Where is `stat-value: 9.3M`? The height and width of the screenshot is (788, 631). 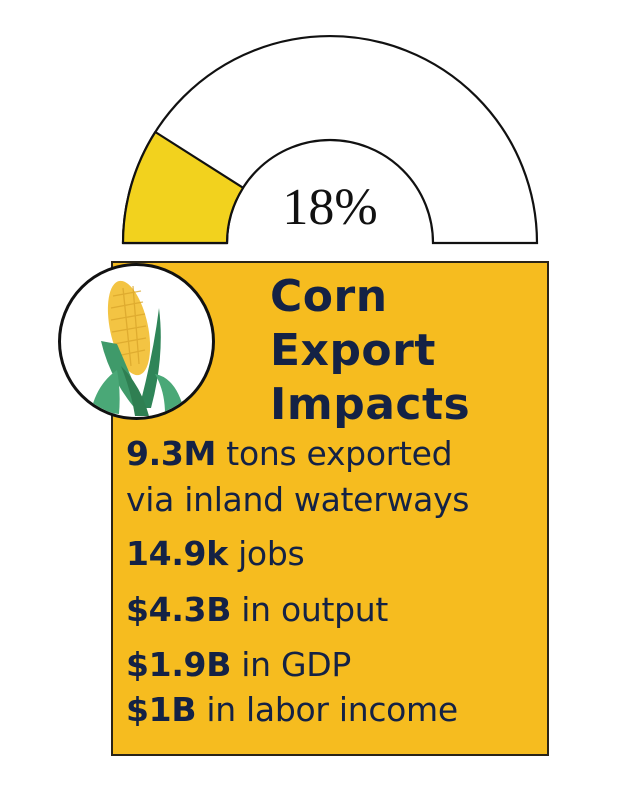
stat-value: 9.3M is located at coordinates (171, 453).